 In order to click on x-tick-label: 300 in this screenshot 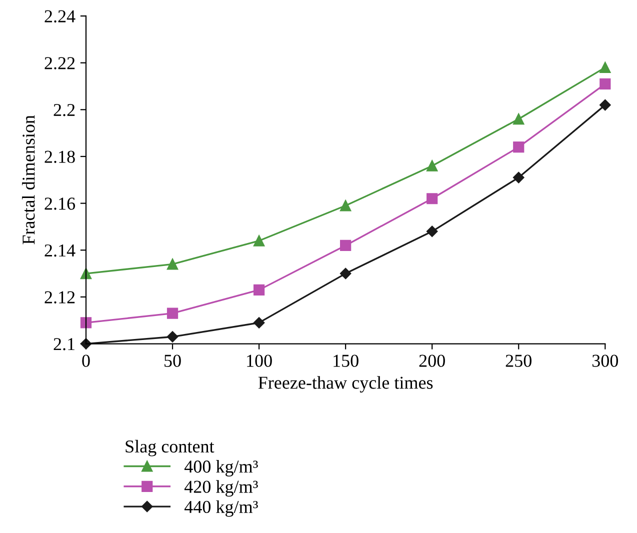, I will do `click(605, 360)`.